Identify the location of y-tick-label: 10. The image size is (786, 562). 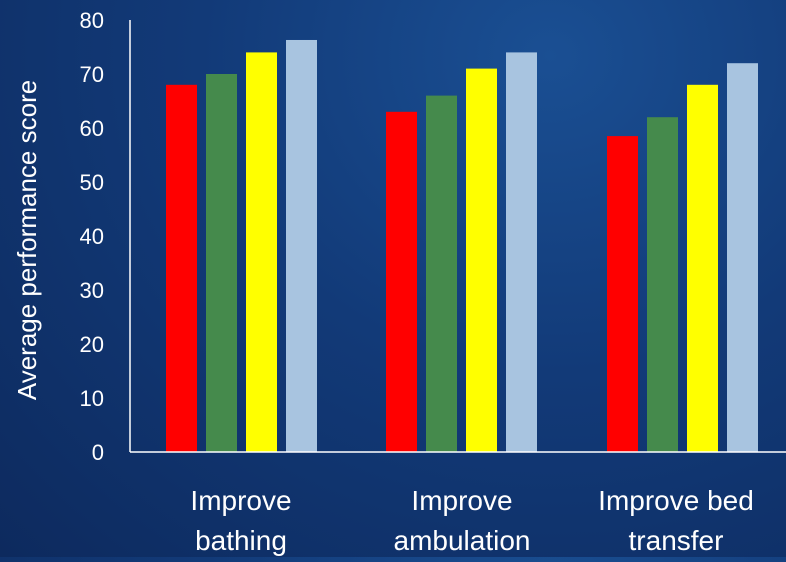
(92, 398).